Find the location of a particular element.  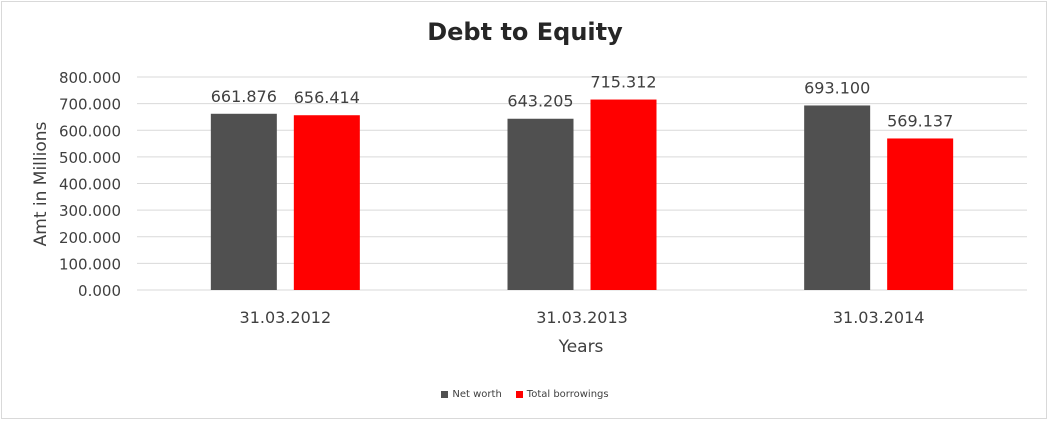

x-axis-label: Years is located at coordinates (581, 347).